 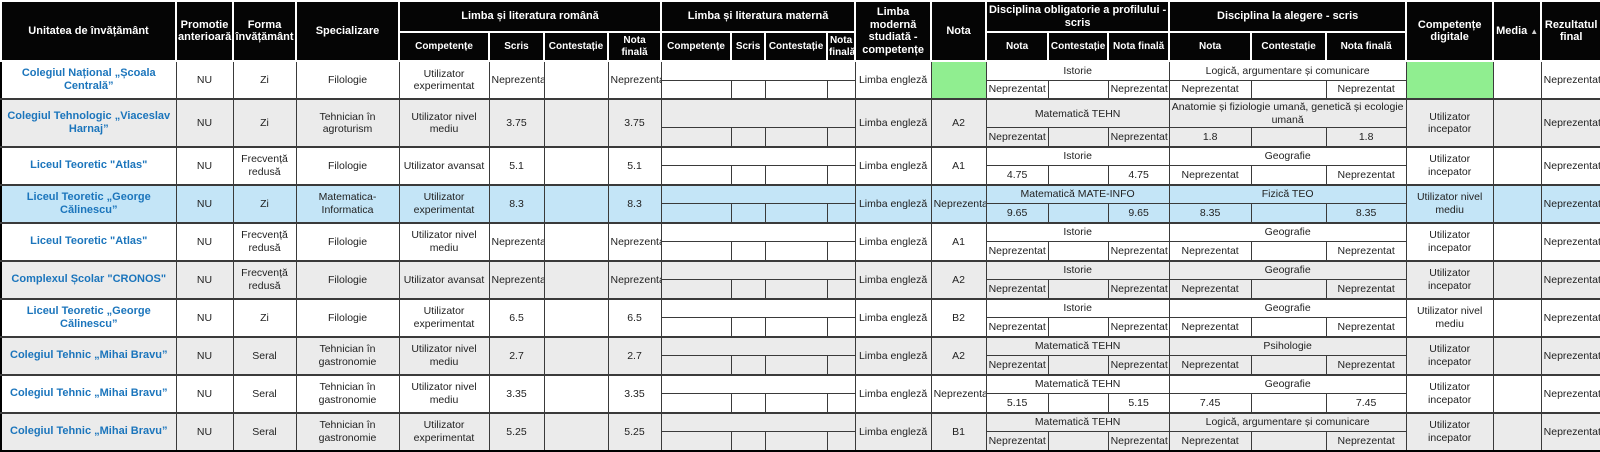 What do you see at coordinates (264, 393) in the screenshot?
I see `forma-cell: Seral` at bounding box center [264, 393].